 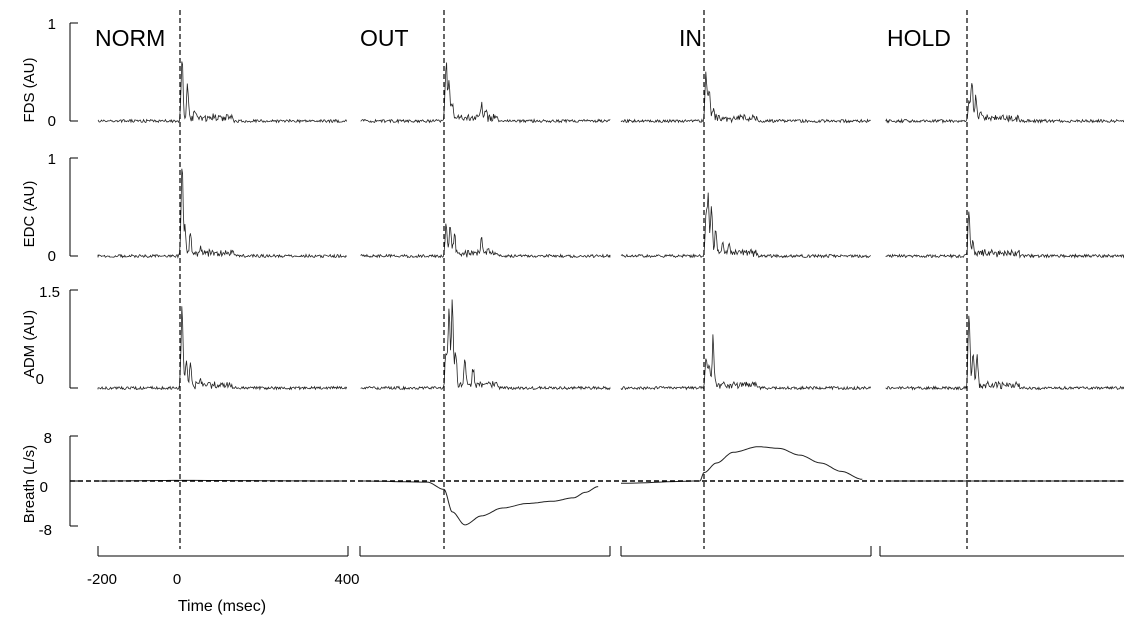 What do you see at coordinates (479, 503) in the screenshot?
I see `trace-breath-out` at bounding box center [479, 503].